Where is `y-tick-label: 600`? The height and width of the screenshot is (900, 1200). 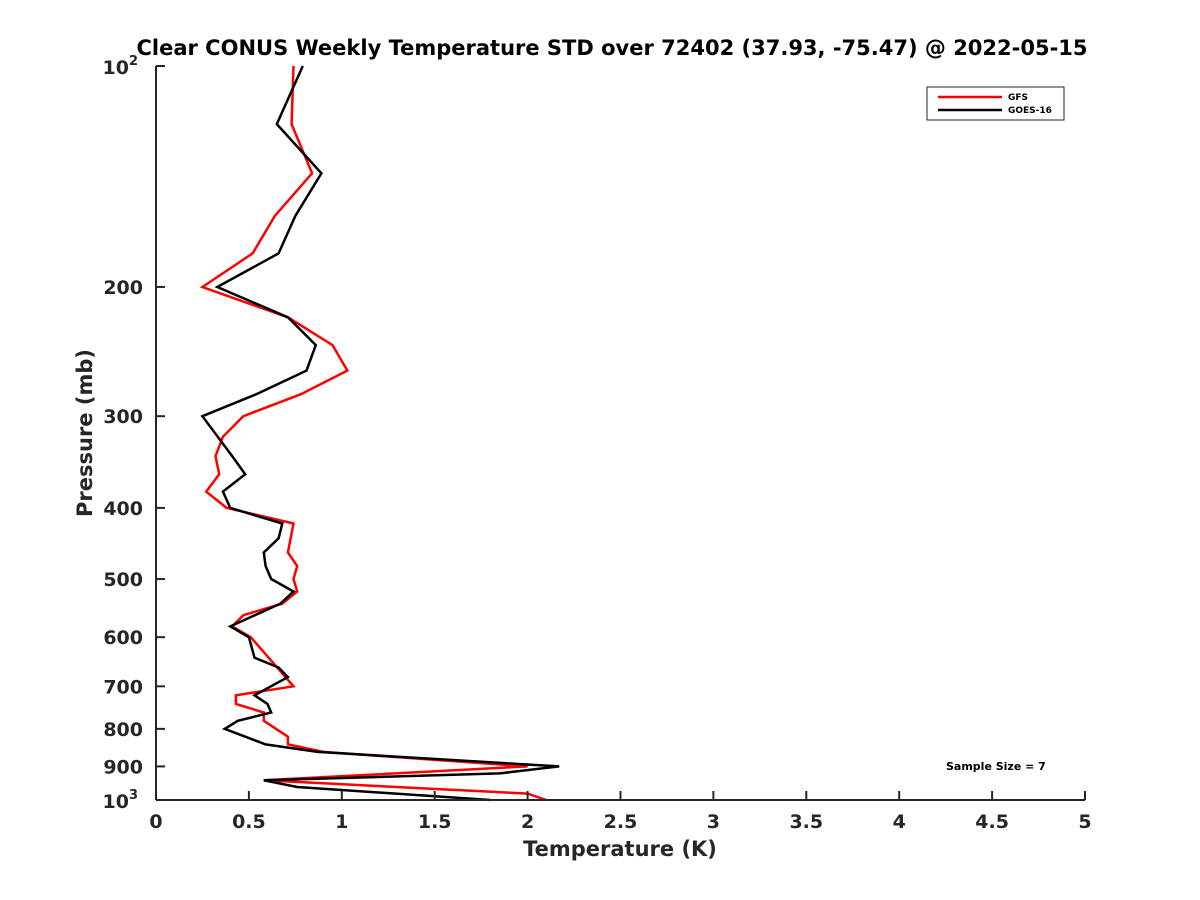 y-tick-label: 600 is located at coordinates (123, 638).